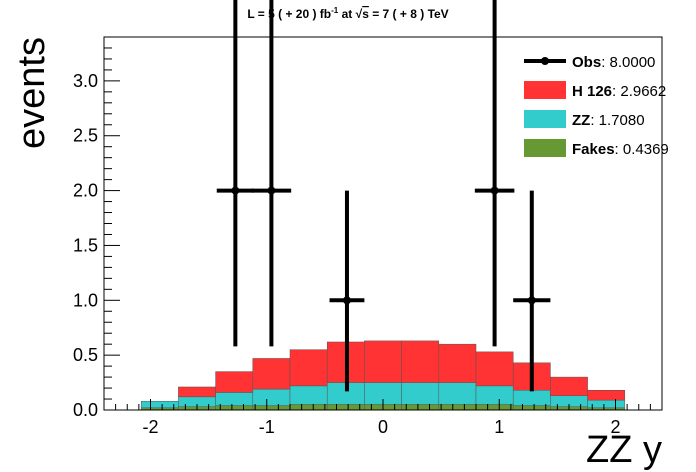  I want to click on x-axis-title: ZZ y, so click(624, 450).